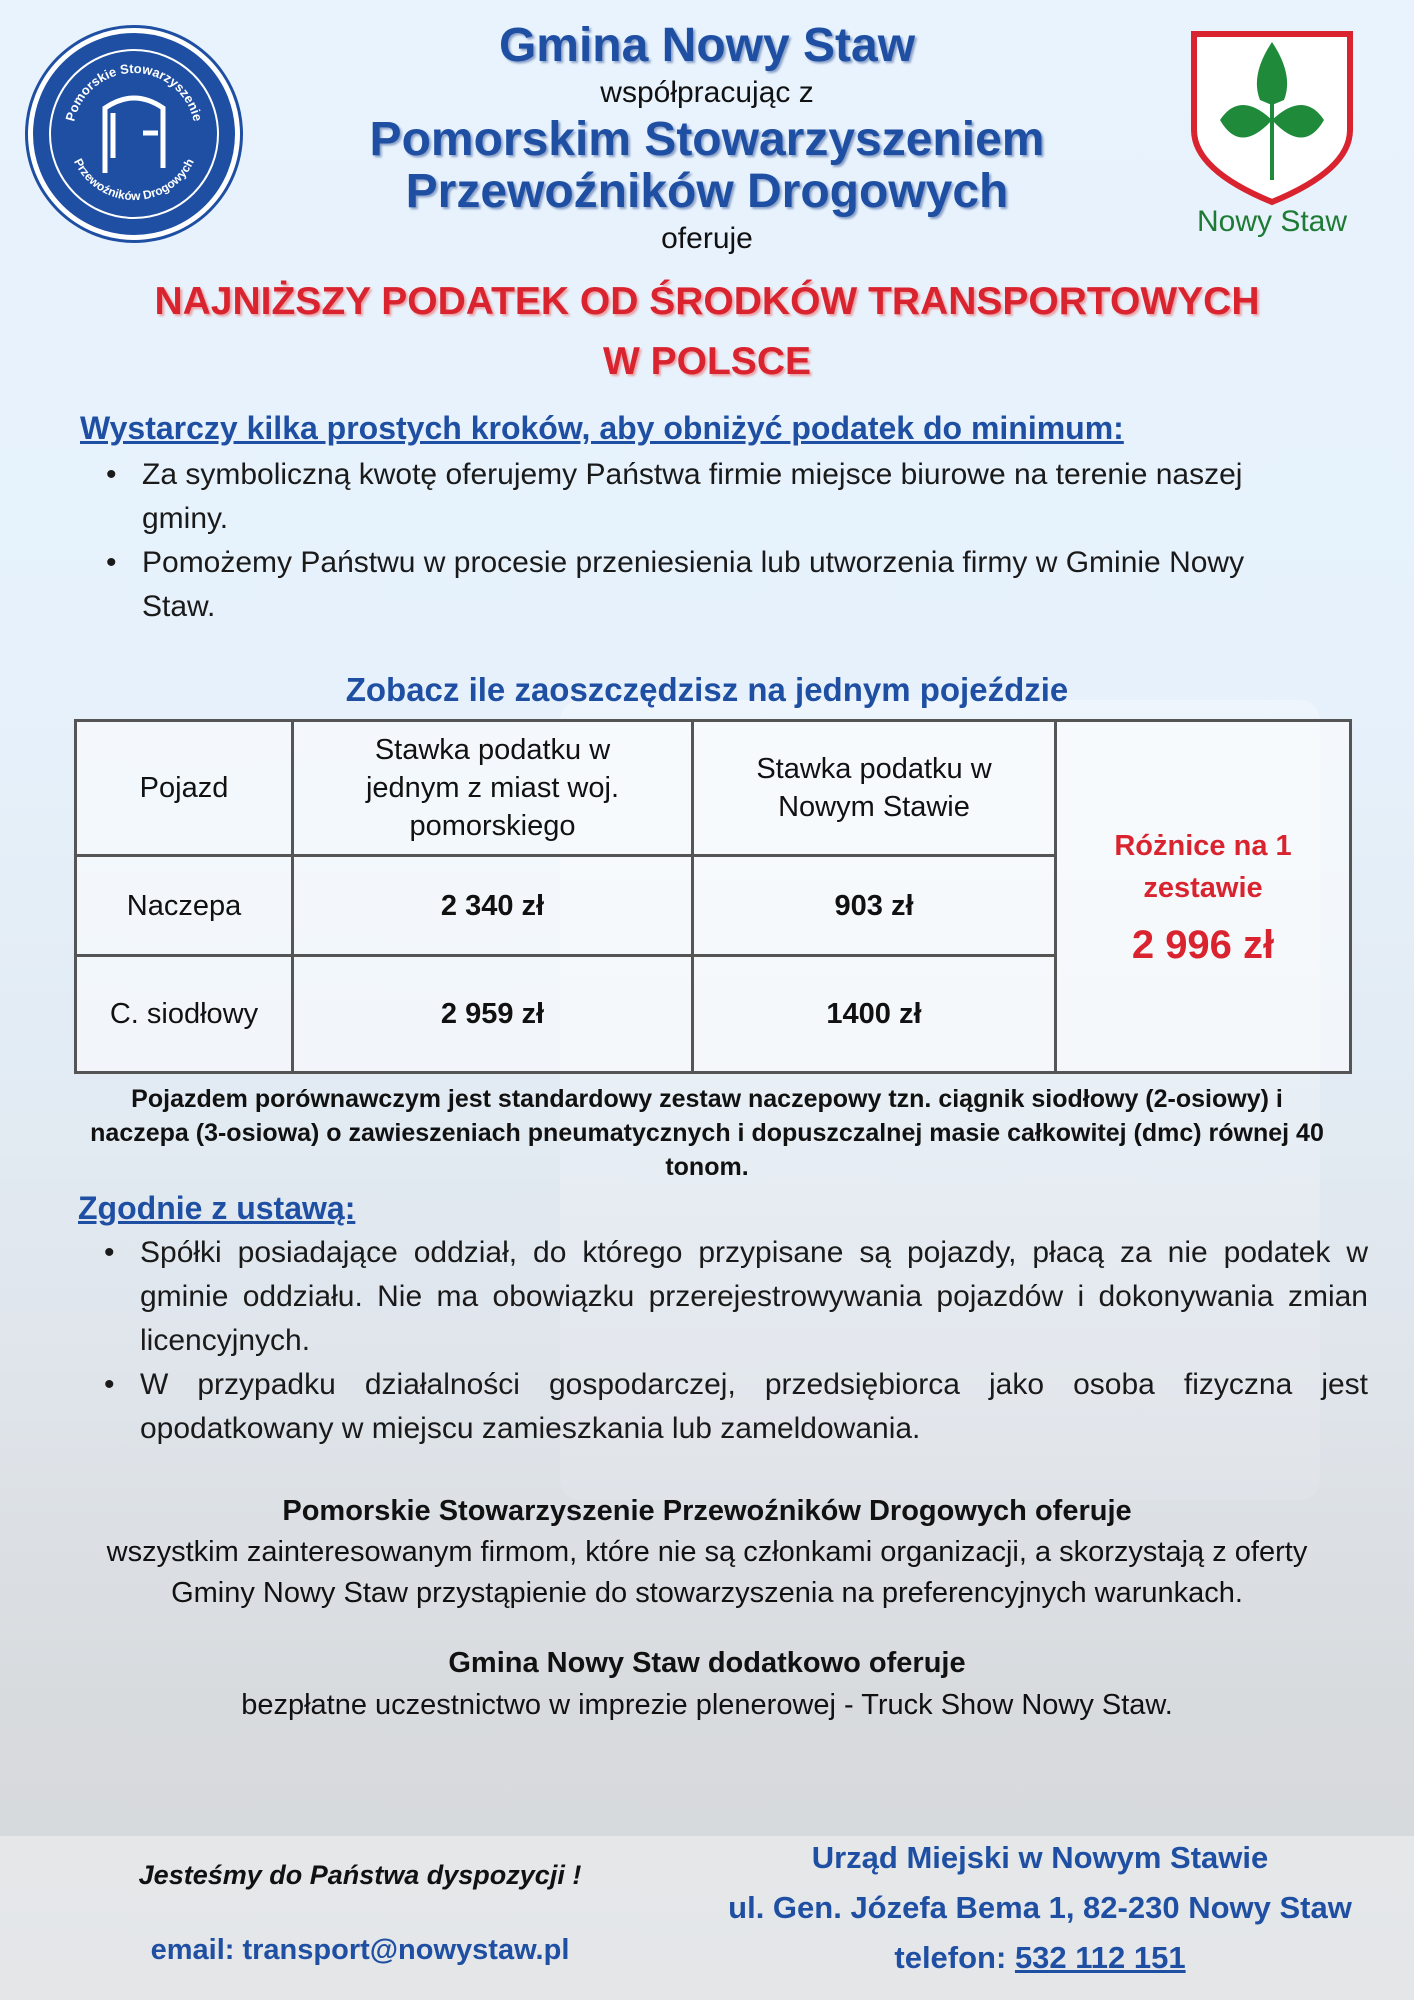 This screenshot has width=1414, height=2000. I want to click on header-title: Gmina Nowy Staw, so click(707, 45).